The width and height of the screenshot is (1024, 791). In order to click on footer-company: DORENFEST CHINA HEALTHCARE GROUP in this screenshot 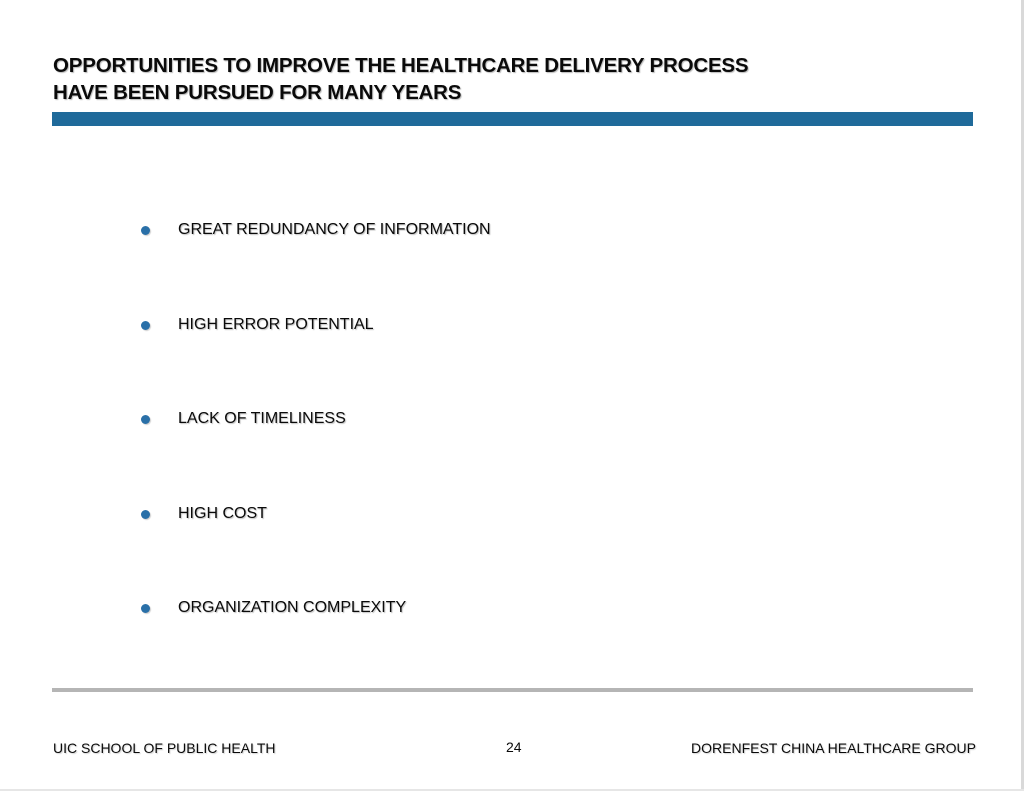, I will do `click(833, 748)`.